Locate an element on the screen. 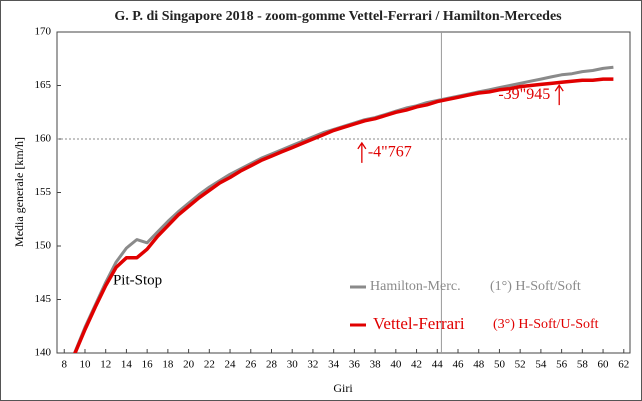  x-tick-label: 34 is located at coordinates (334, 365).